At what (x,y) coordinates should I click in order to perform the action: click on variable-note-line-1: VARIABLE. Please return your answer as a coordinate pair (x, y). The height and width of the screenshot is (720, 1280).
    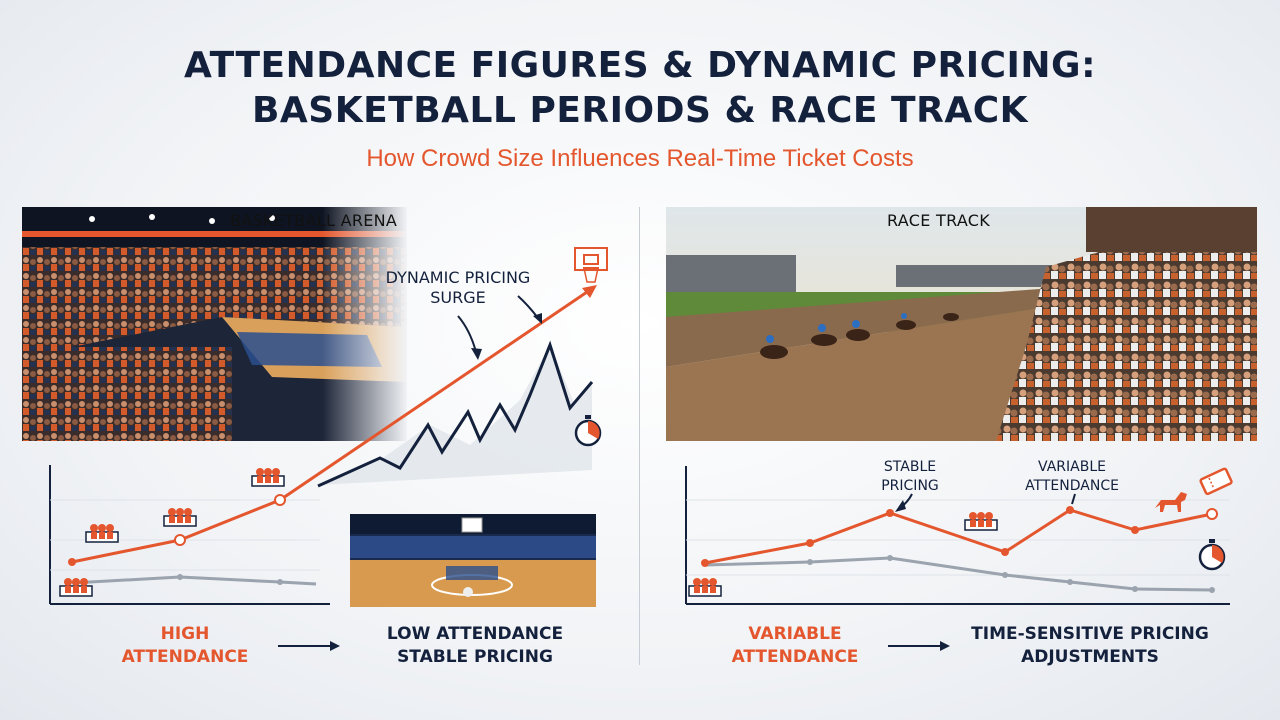
    Looking at the image, I should click on (1072, 467).